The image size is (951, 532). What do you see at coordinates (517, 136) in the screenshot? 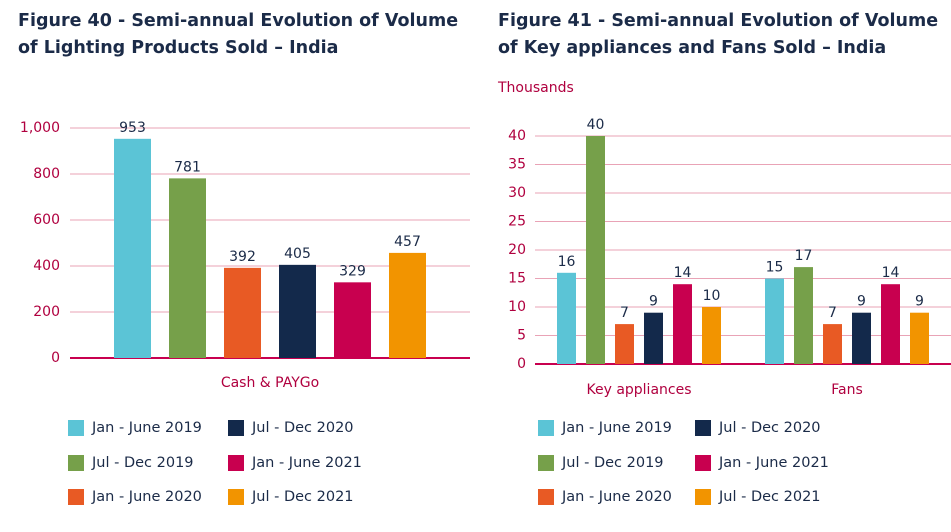
I see `y-tick-label: 40` at bounding box center [517, 136].